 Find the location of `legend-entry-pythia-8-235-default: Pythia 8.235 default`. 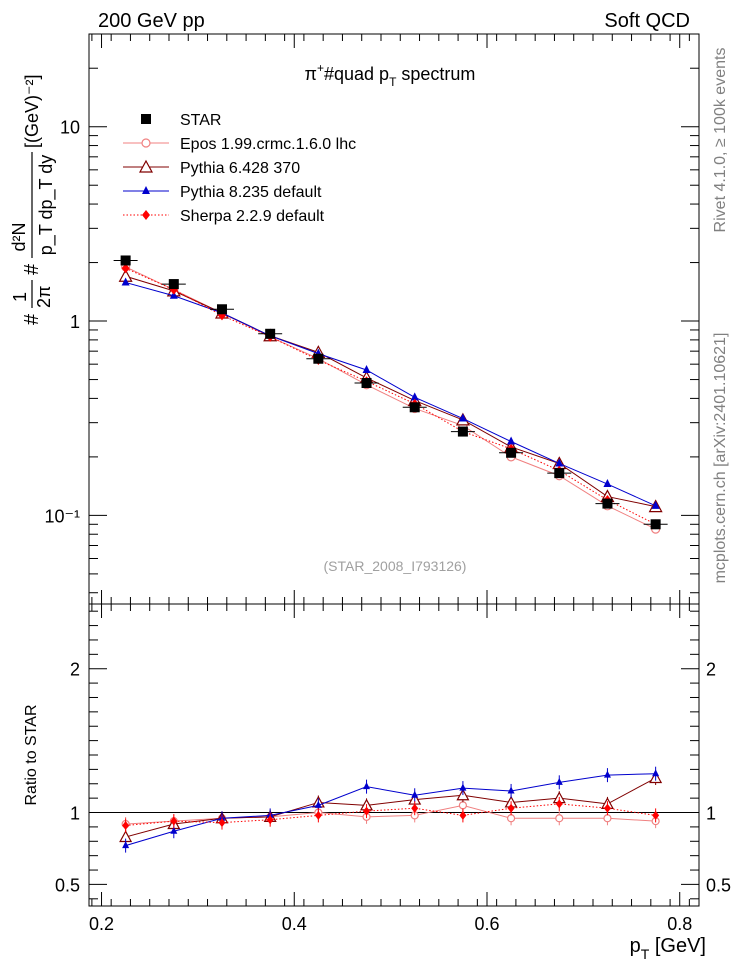

legend-entry-pythia-8-235-default: Pythia 8.235 default is located at coordinates (222, 192).